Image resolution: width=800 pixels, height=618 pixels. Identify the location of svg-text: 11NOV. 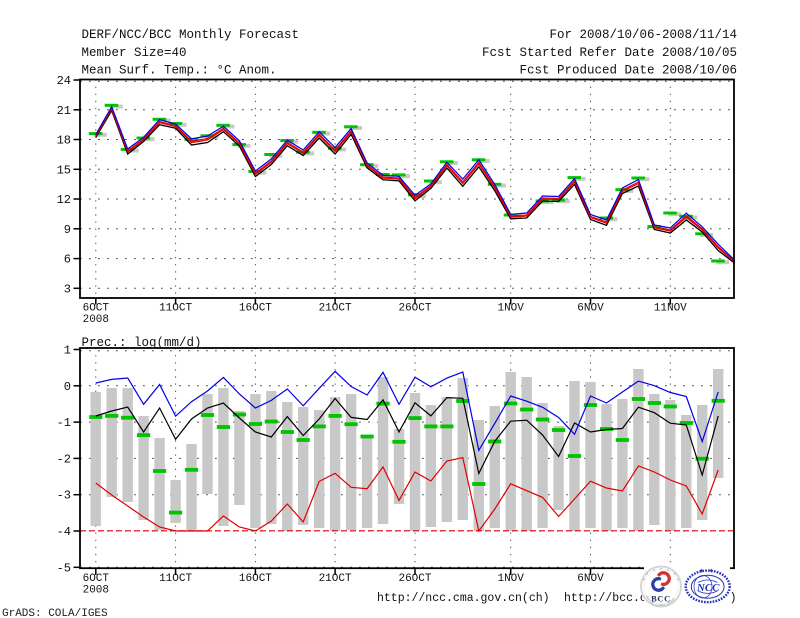
(670, 309).